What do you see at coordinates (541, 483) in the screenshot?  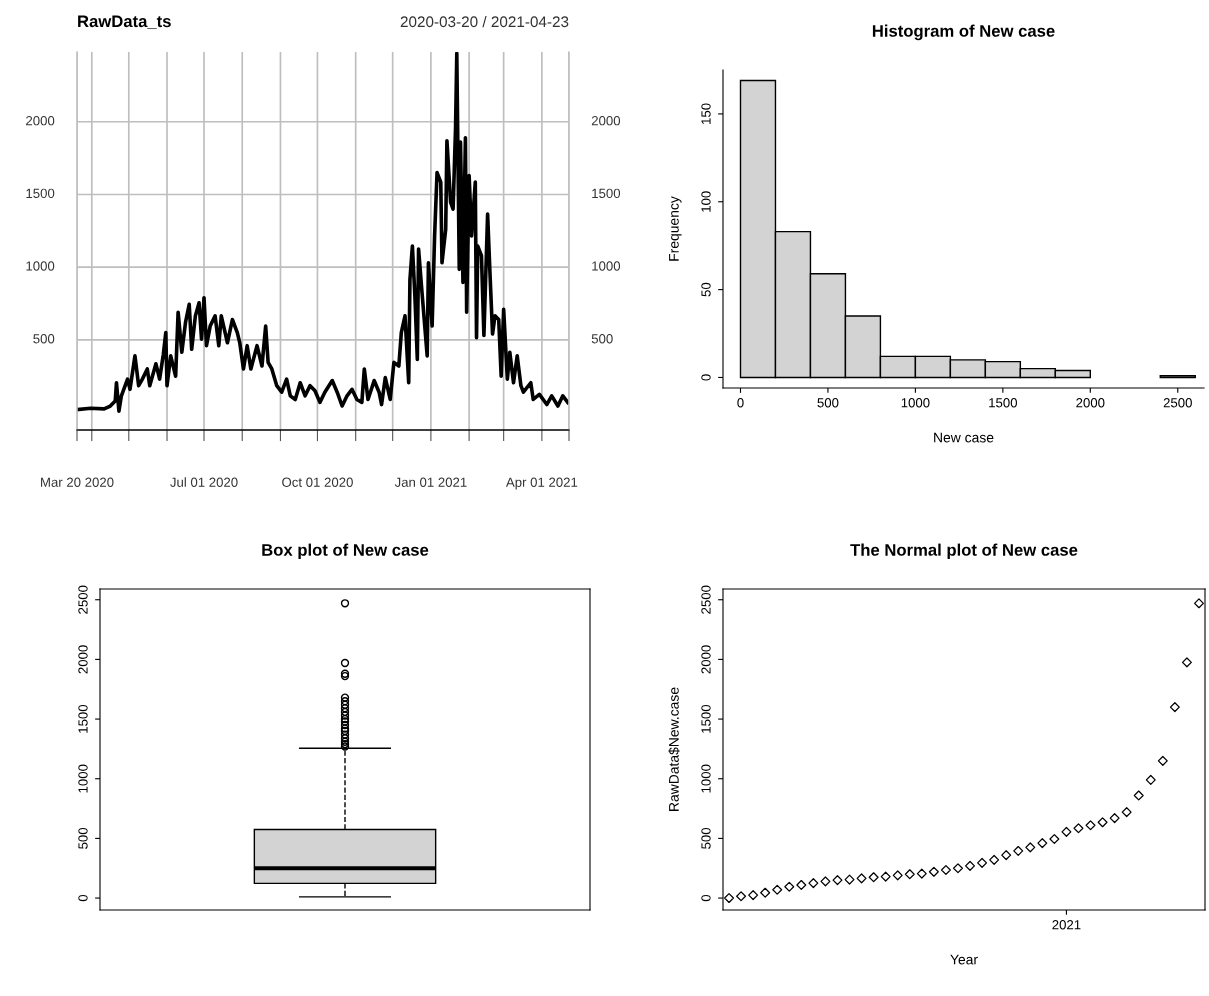 I see `x-tick-label: Apr 01 2021` at bounding box center [541, 483].